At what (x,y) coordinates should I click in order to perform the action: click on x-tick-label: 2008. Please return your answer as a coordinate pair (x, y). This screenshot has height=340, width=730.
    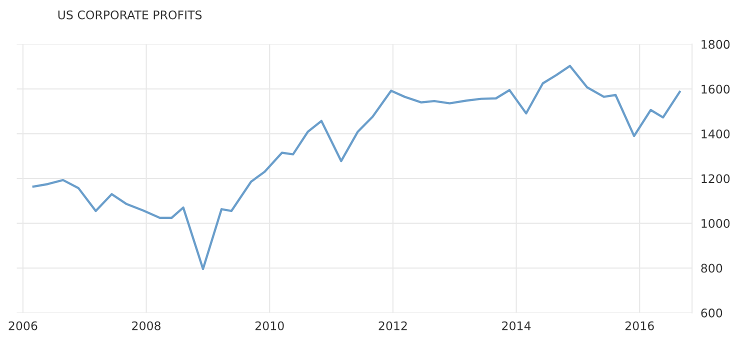
    Looking at the image, I should click on (146, 325).